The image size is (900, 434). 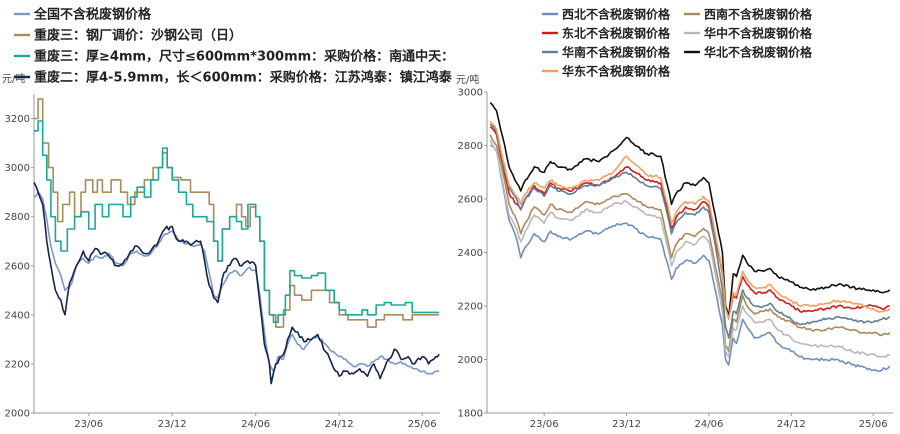 What do you see at coordinates (758, 33) in the screenshot?
I see `legend-label: 华中不含税废钢价格` at bounding box center [758, 33].